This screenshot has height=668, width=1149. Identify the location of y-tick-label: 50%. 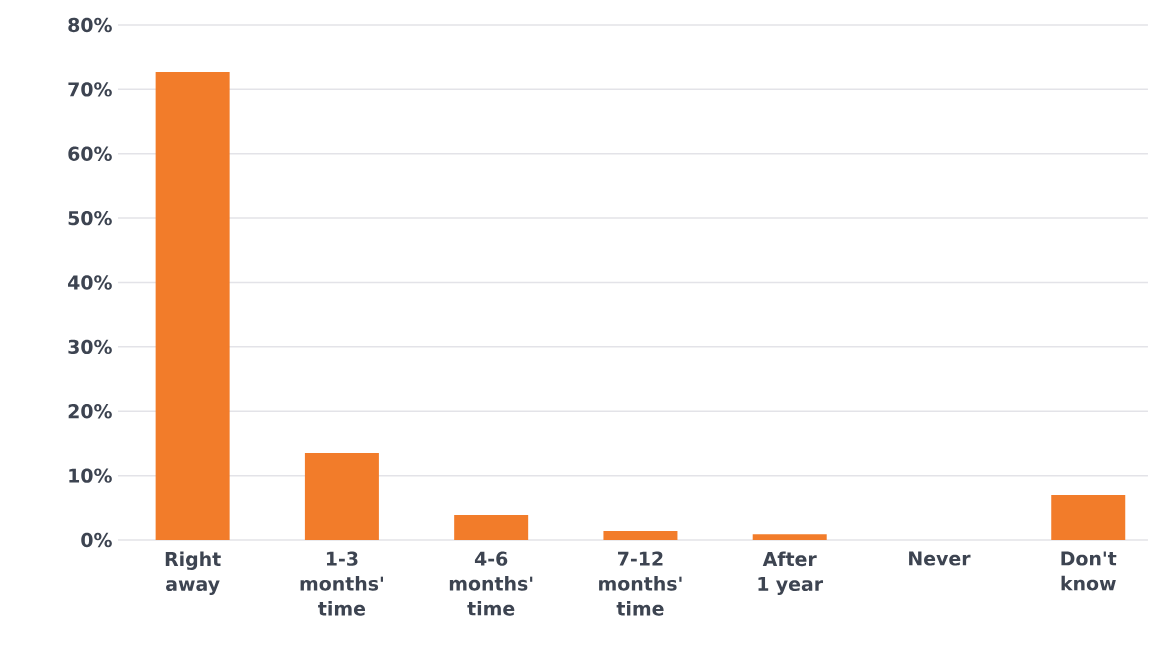
(90, 218).